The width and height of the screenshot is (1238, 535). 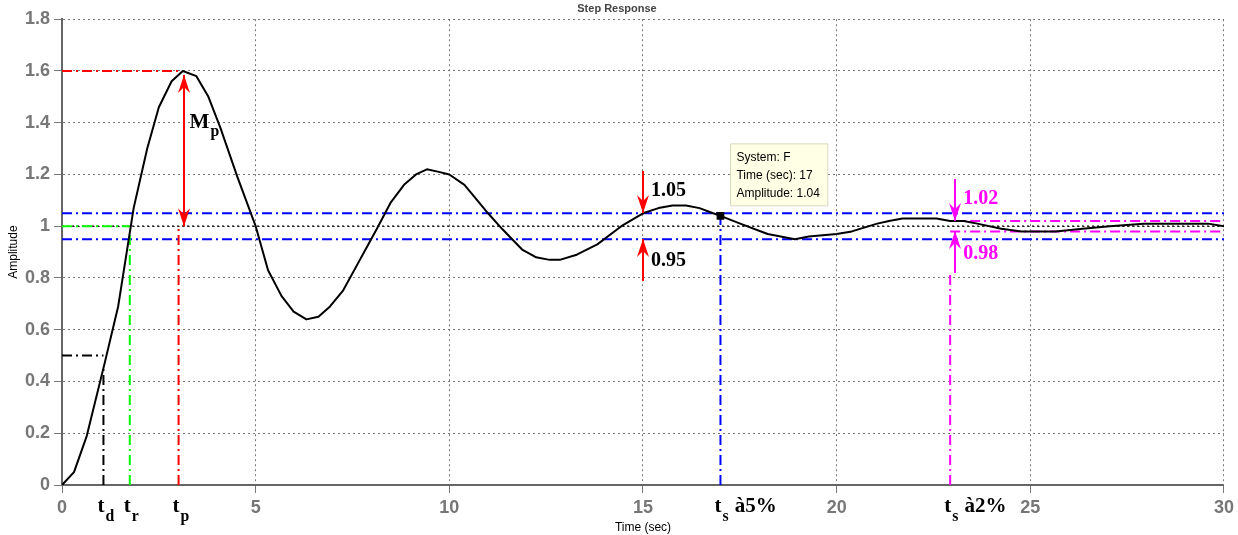 What do you see at coordinates (617, 7) in the screenshot?
I see `chart-title: Step Response` at bounding box center [617, 7].